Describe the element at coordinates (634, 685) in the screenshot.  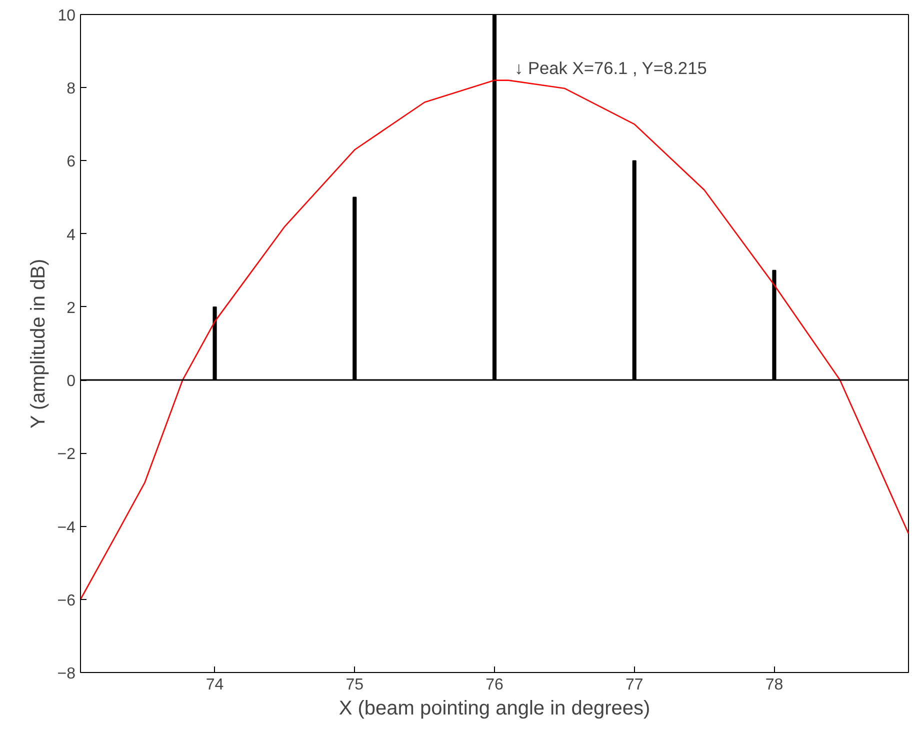
I see `x-tick-label: 77` at that location.